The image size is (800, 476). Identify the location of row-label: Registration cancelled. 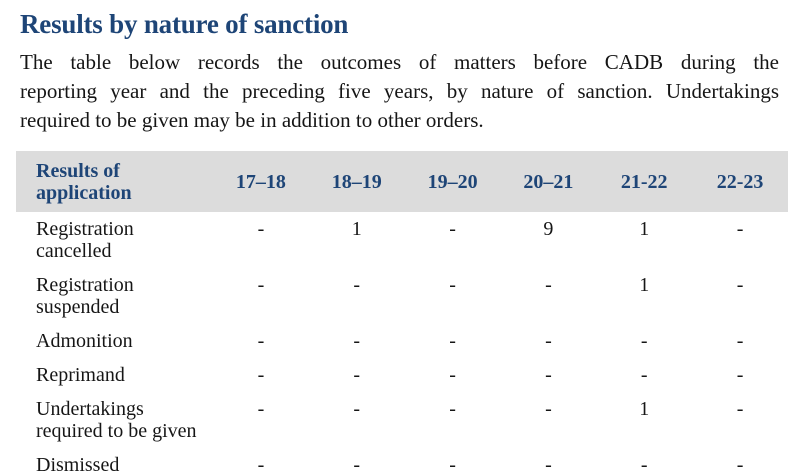
(85, 240).